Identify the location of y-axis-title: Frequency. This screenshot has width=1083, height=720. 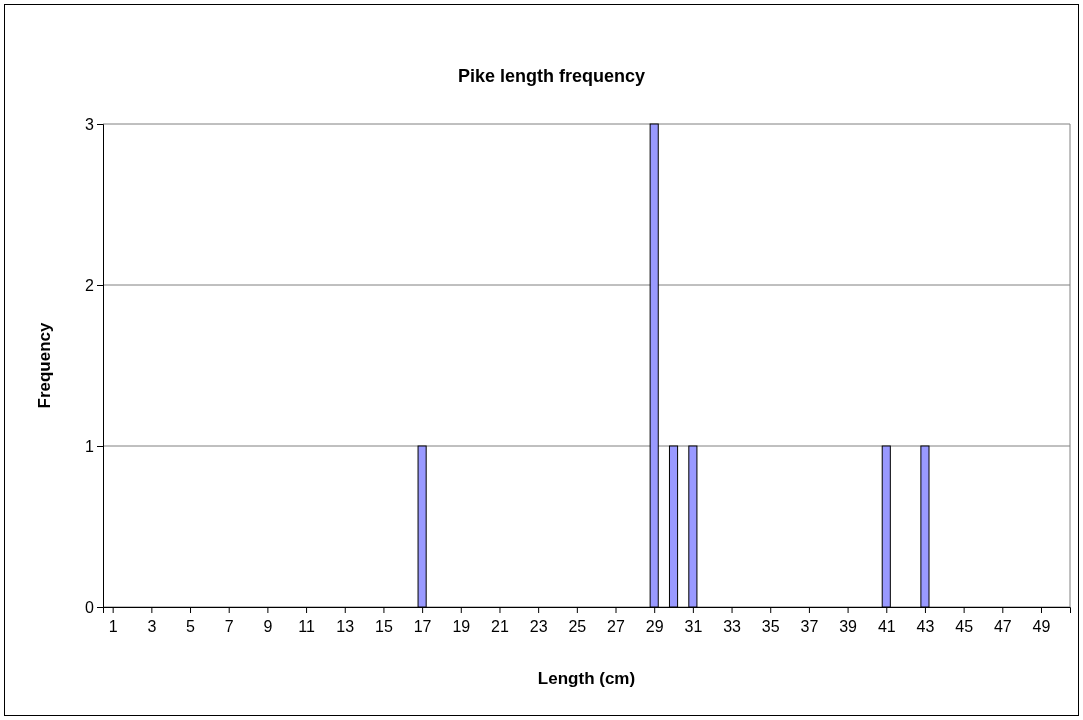
(44, 365).